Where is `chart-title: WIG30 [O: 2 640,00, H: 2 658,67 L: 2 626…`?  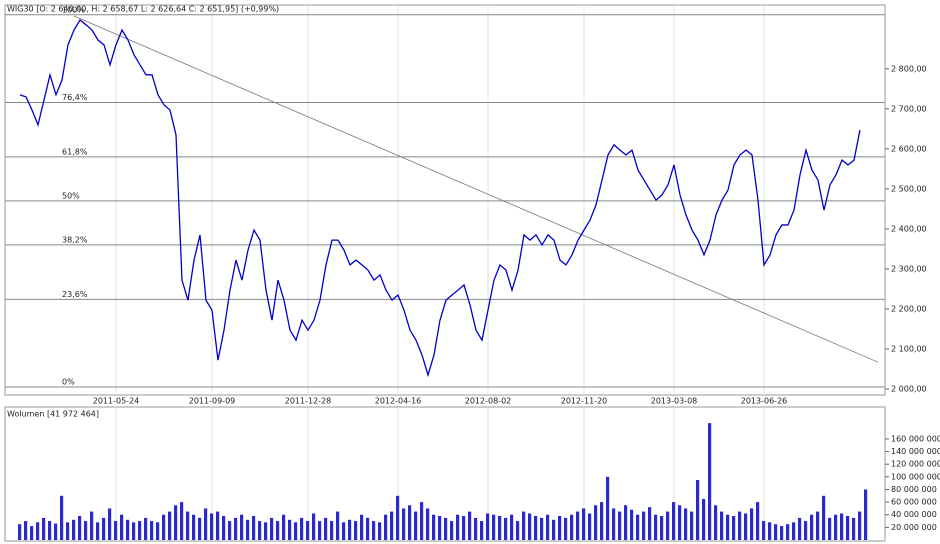
chart-title: WIG30 [O: 2 640,00, H: 2 658,67 L: 2 626… is located at coordinates (143, 9).